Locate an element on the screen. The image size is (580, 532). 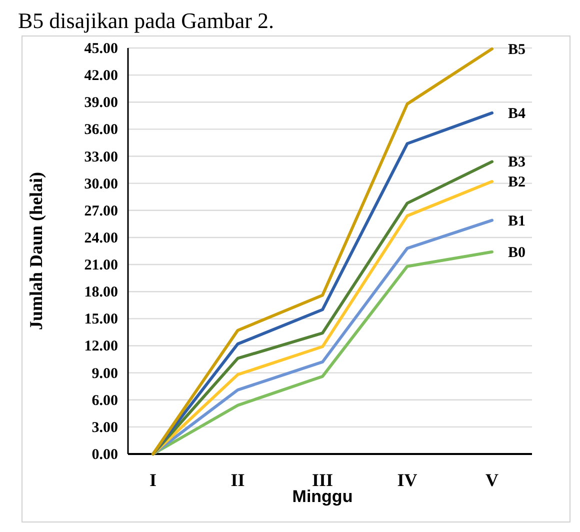
y-tick-label: 9.00 is located at coordinates (105, 374).